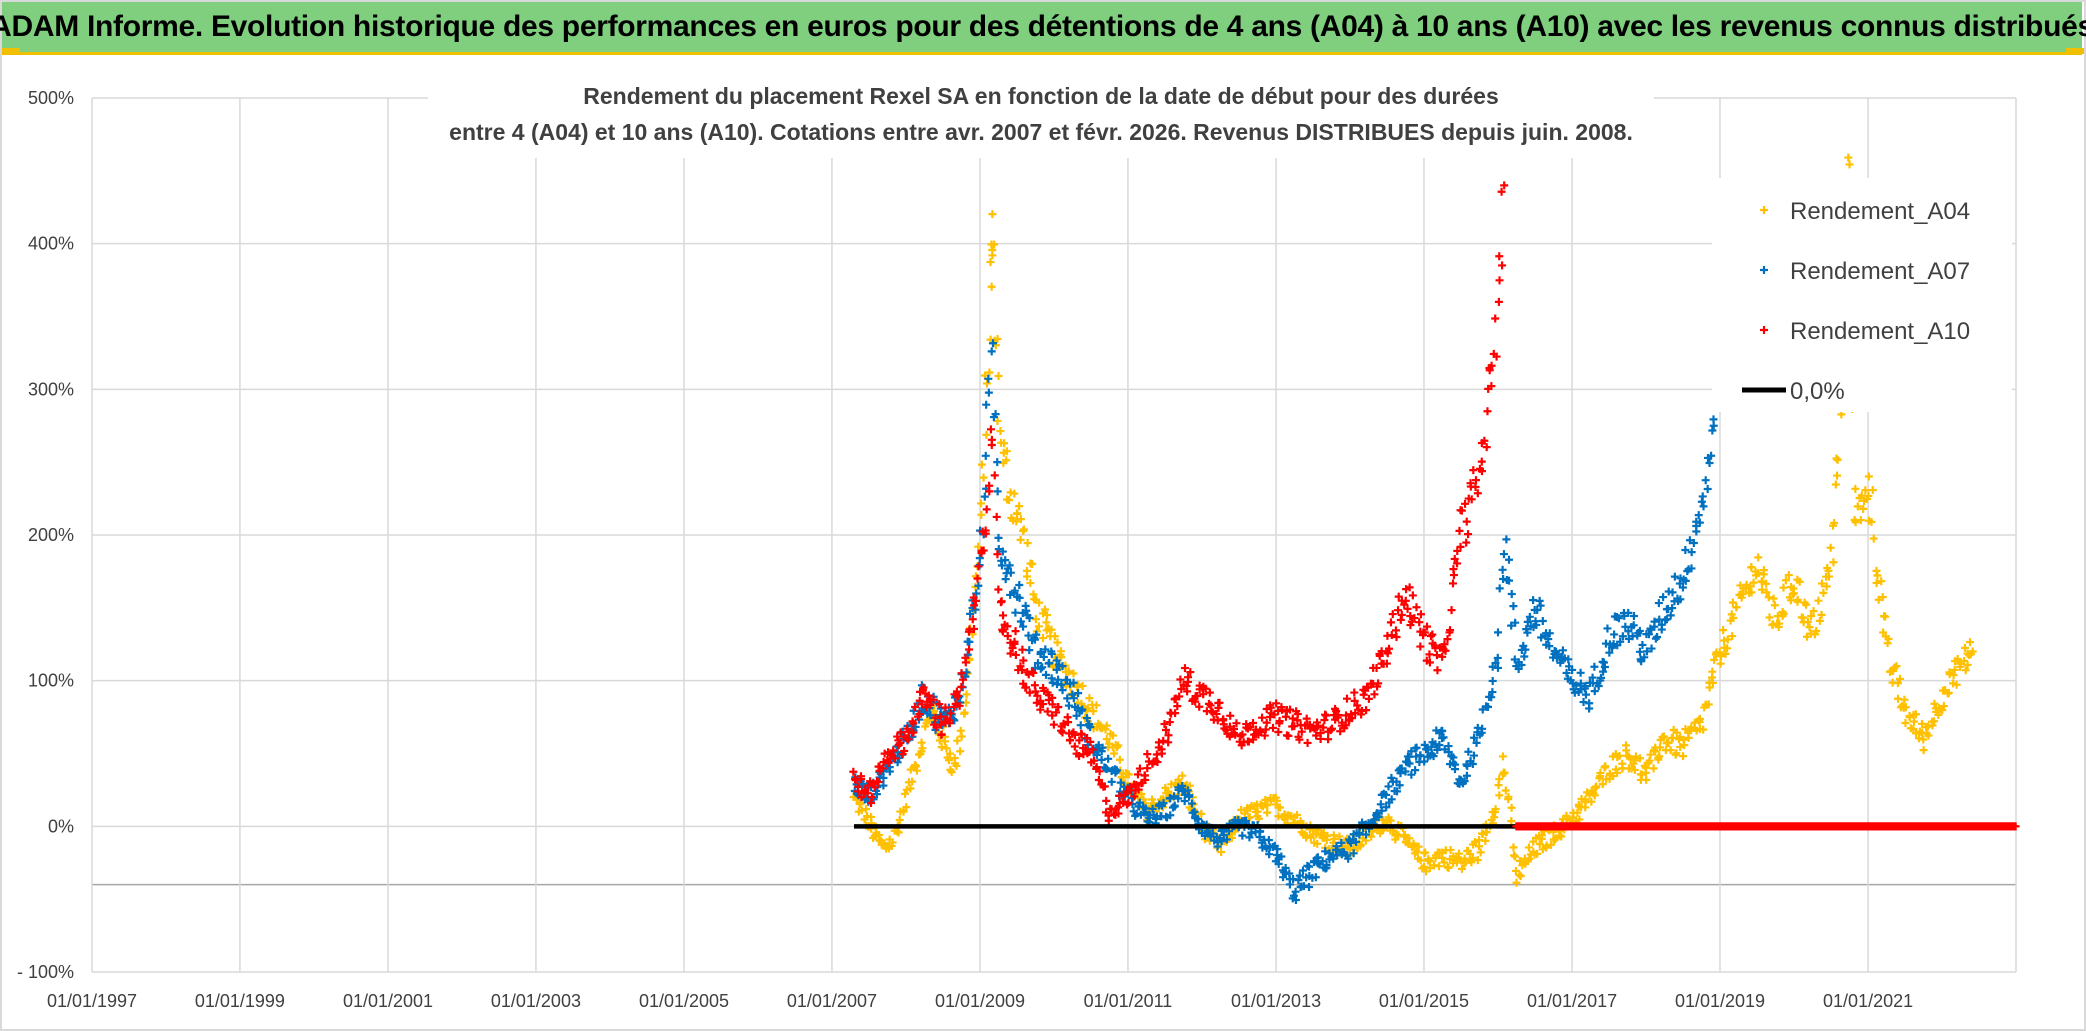 This screenshot has width=2086, height=1031. Describe the element at coordinates (1764, 330) in the screenshot. I see `legend-marker` at that location.